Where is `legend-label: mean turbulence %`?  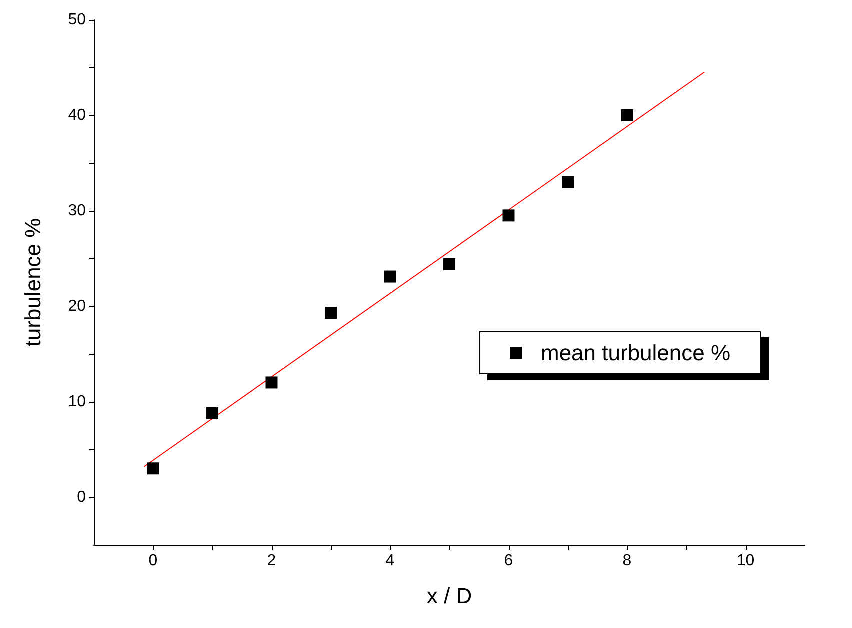
legend-label: mean turbulence % is located at coordinates (636, 353).